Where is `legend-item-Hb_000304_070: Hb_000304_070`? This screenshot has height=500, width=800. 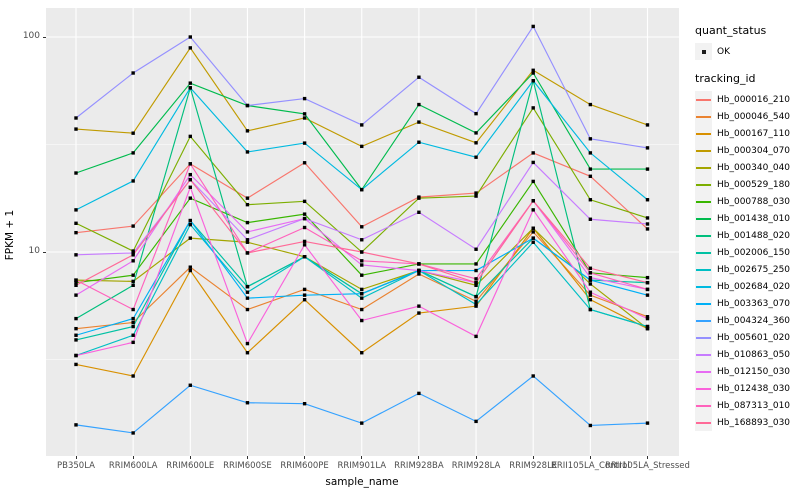
legend-item-Hb_000304_070: Hb_000304_070 is located at coordinates (747, 150).